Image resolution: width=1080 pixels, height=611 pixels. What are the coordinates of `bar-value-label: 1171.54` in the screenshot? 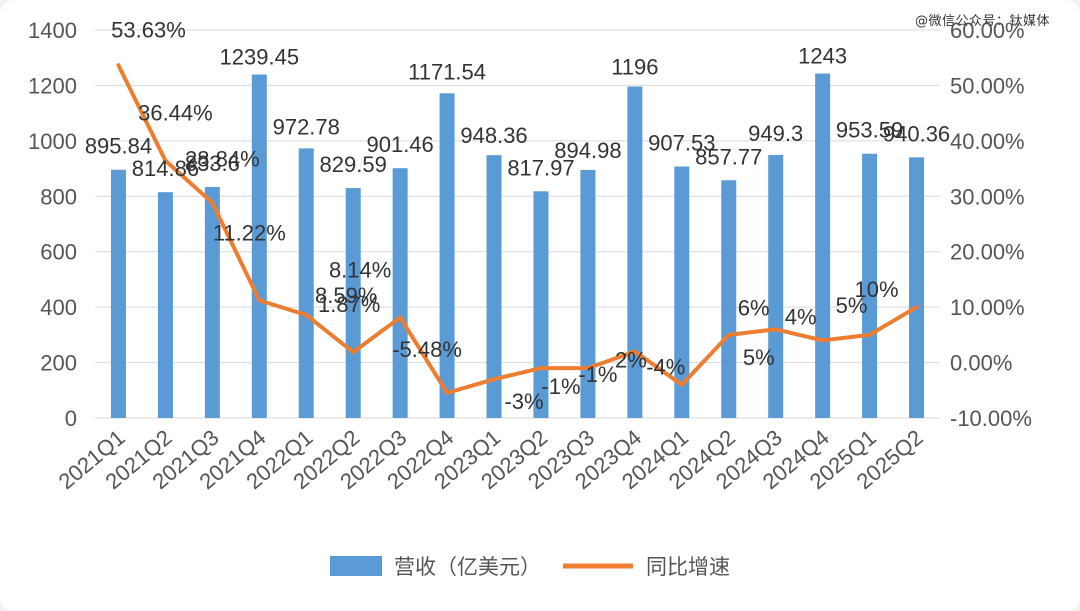 It's located at (447, 71).